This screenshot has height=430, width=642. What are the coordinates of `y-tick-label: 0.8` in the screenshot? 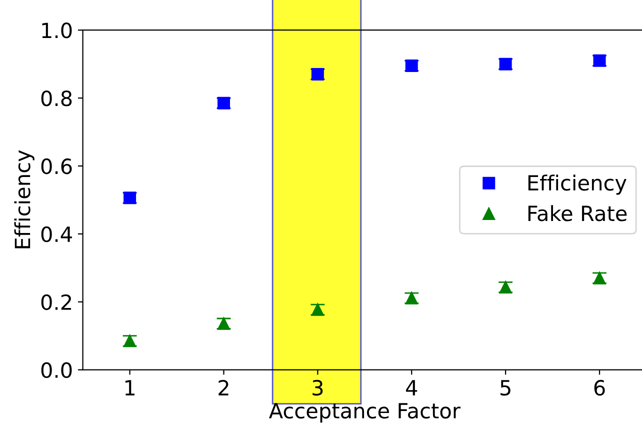 It's located at (56, 98).